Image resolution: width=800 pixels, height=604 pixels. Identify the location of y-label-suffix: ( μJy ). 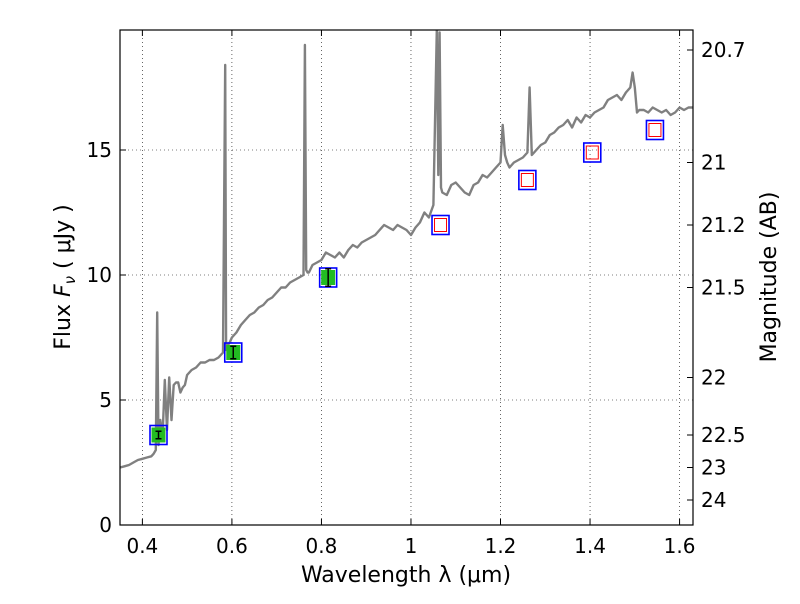
(63, 240).